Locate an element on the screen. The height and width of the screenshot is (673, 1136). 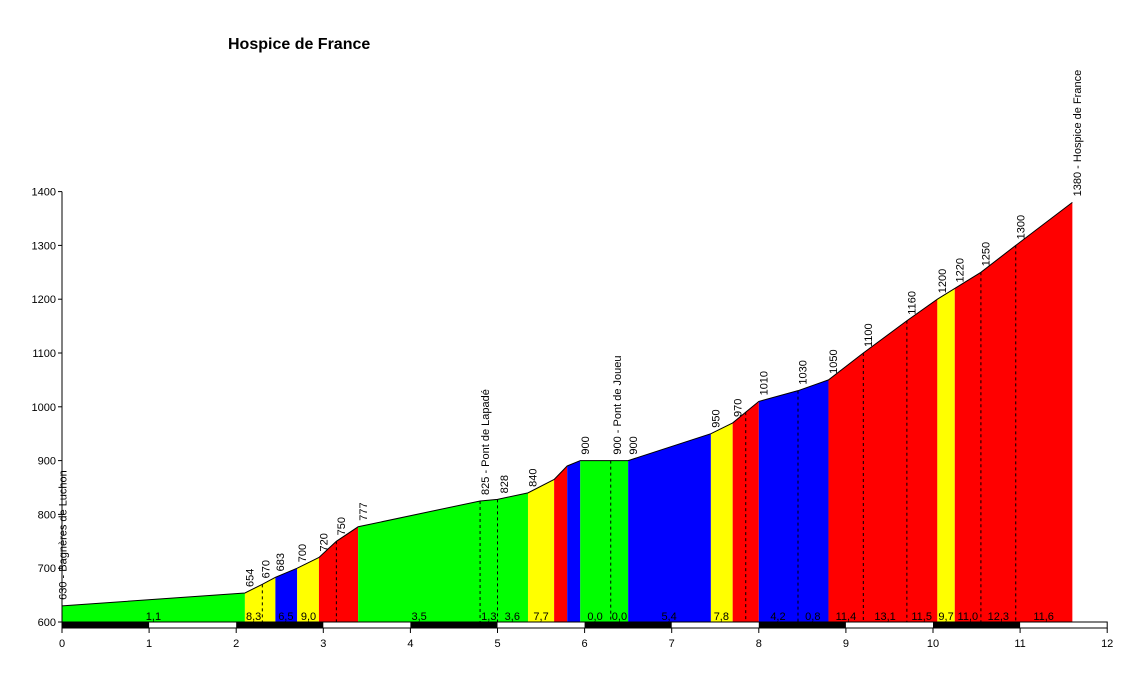
altitude-label-1: 654 is located at coordinates (251, 578).